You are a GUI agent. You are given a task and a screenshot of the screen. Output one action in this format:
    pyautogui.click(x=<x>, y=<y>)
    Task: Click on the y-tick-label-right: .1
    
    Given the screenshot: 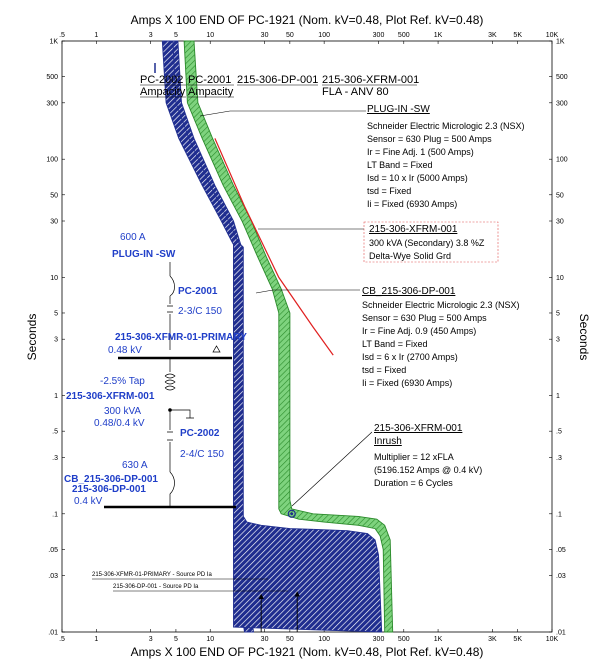 What is the action you would take?
    pyautogui.click(x=559, y=514)
    